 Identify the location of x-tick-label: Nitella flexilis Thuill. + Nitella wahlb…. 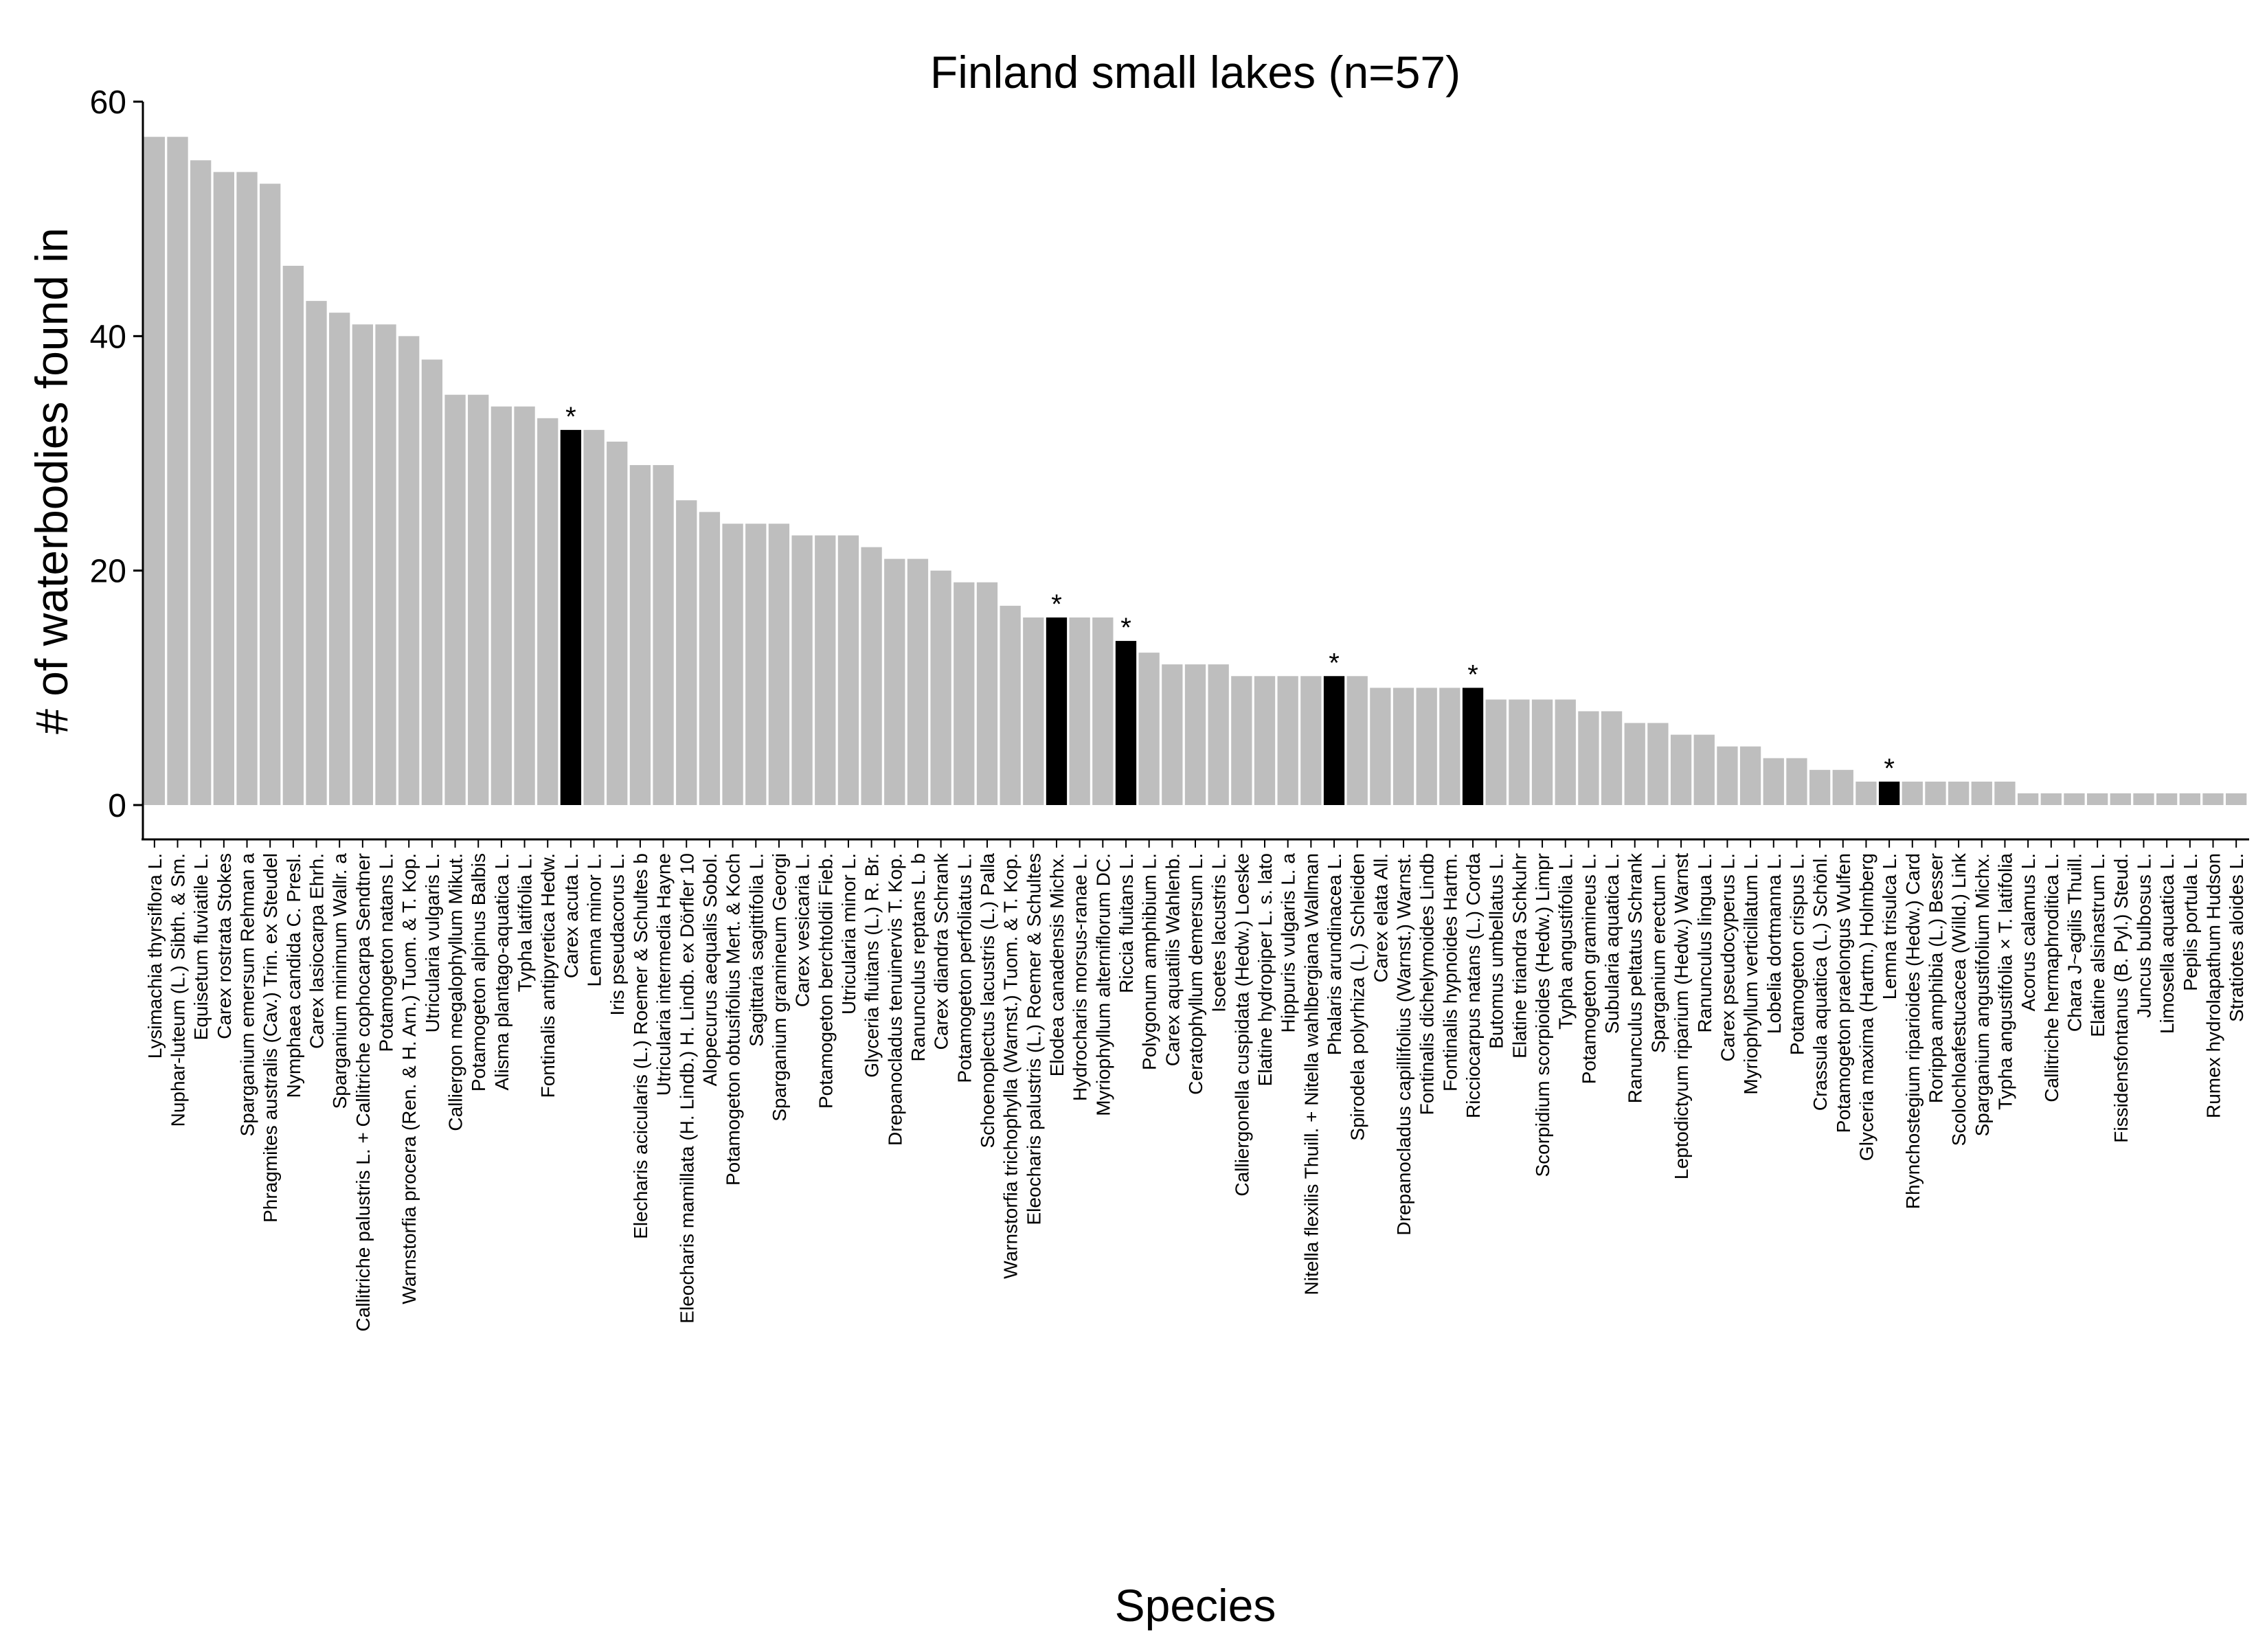
(1311, 1074).